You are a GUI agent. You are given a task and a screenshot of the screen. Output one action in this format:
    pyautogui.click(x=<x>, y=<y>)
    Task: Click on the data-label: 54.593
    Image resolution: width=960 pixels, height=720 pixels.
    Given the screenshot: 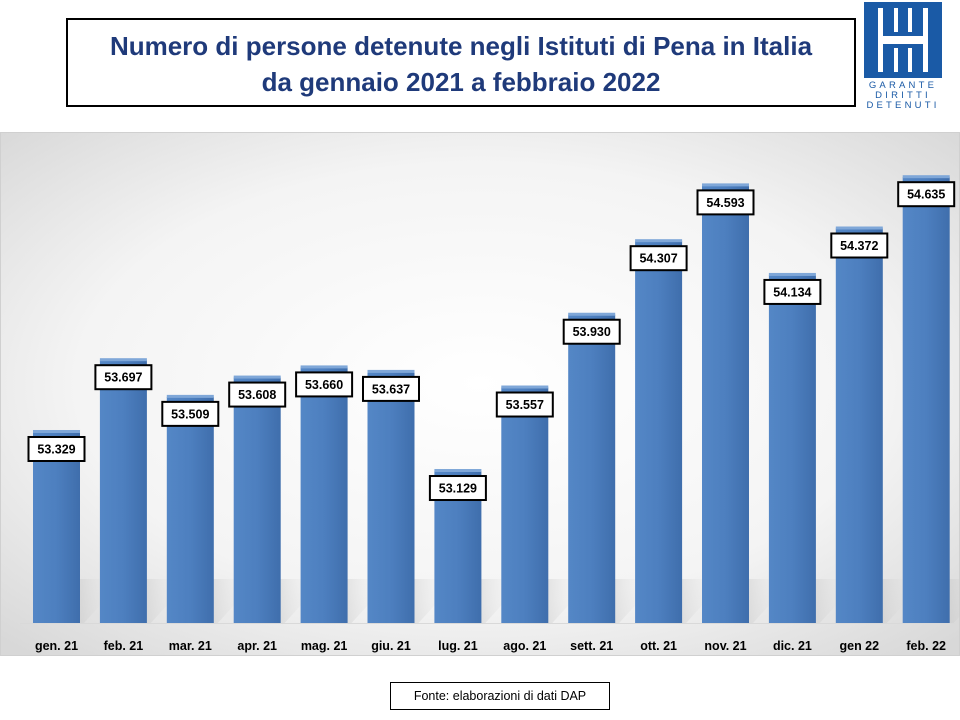 What is the action you would take?
    pyautogui.click(x=725, y=203)
    